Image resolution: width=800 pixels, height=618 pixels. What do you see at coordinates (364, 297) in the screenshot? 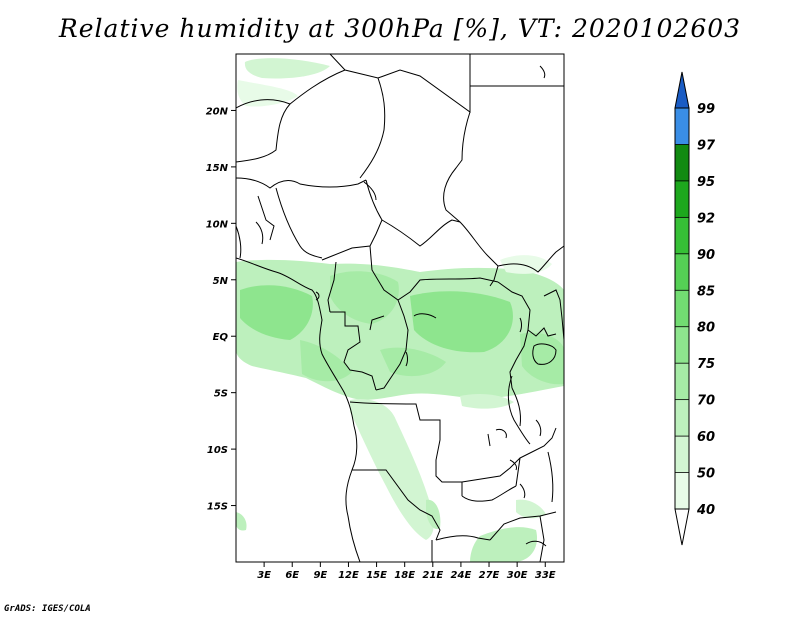
I see `humidity-core-central` at bounding box center [364, 297].